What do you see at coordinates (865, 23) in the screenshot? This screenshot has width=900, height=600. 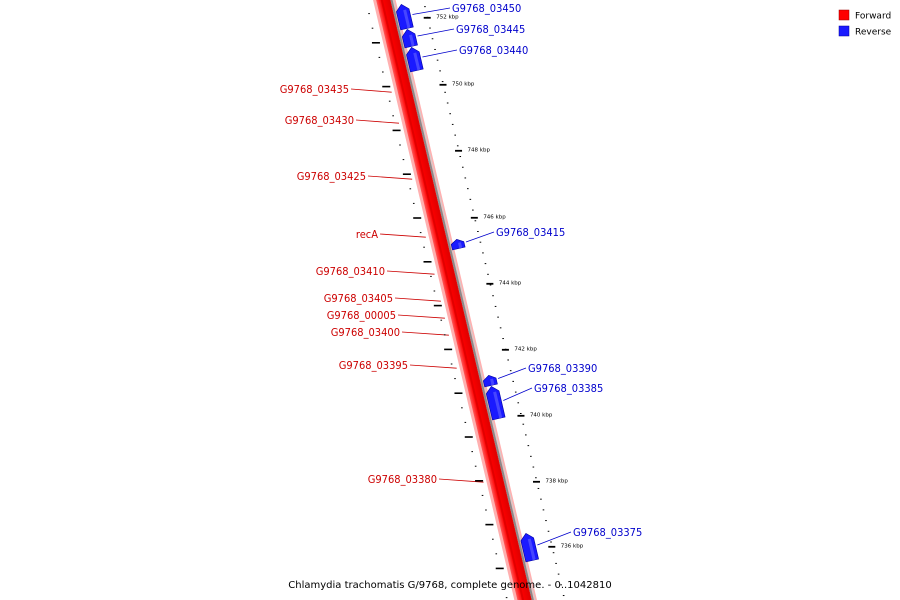 I see `legend: Forward Reverse` at bounding box center [865, 23].